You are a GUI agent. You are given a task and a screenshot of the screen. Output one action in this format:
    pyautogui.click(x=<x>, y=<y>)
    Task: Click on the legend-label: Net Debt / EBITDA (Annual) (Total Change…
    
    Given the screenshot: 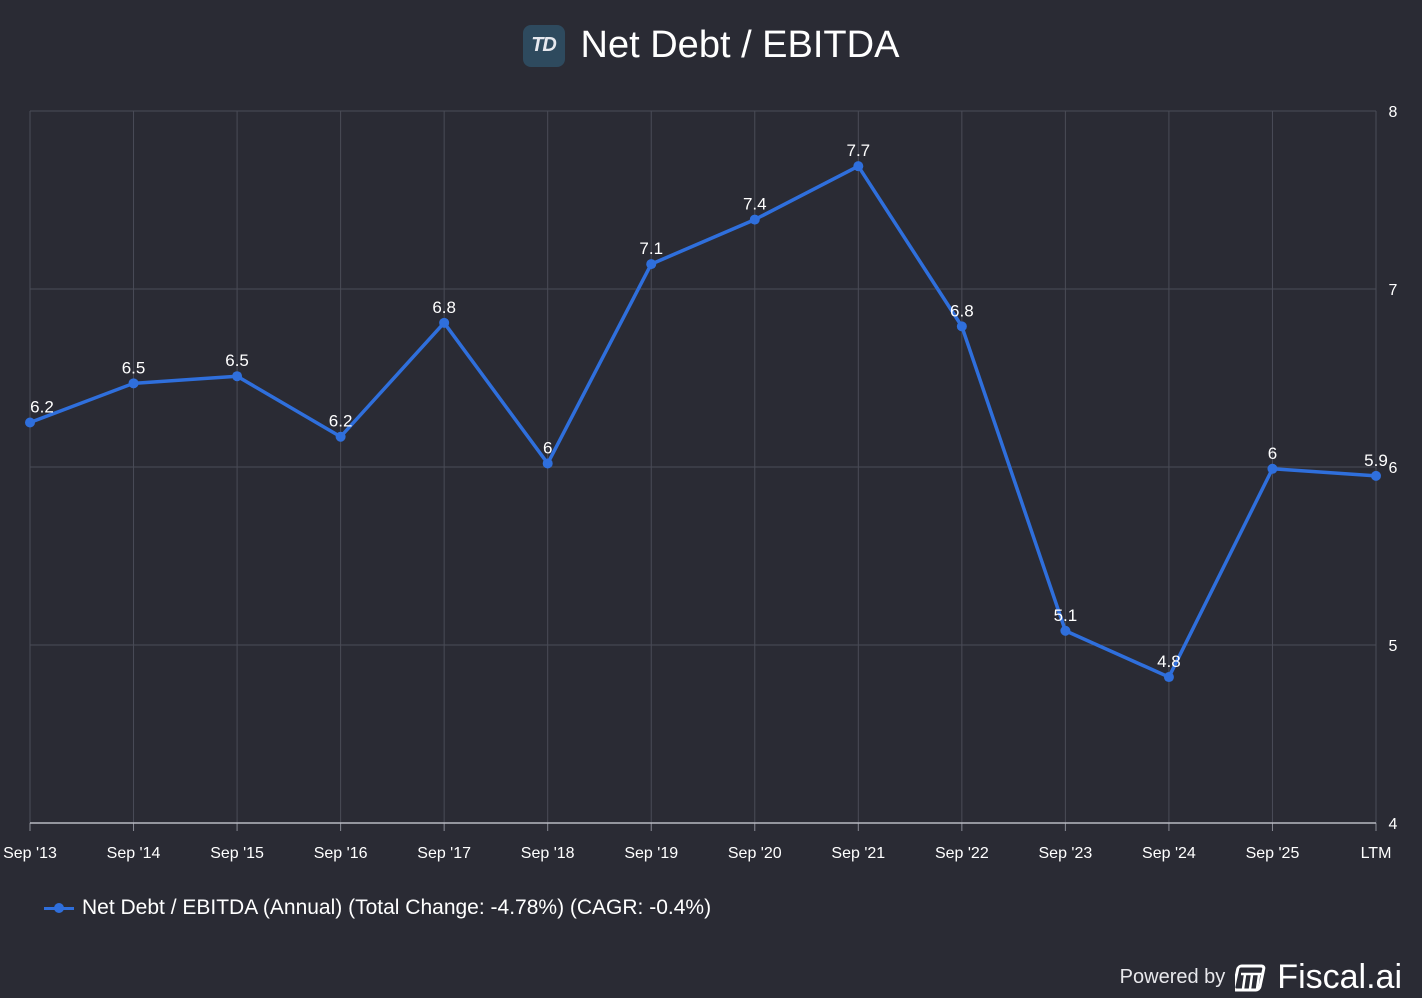 What is the action you would take?
    pyautogui.click(x=397, y=907)
    